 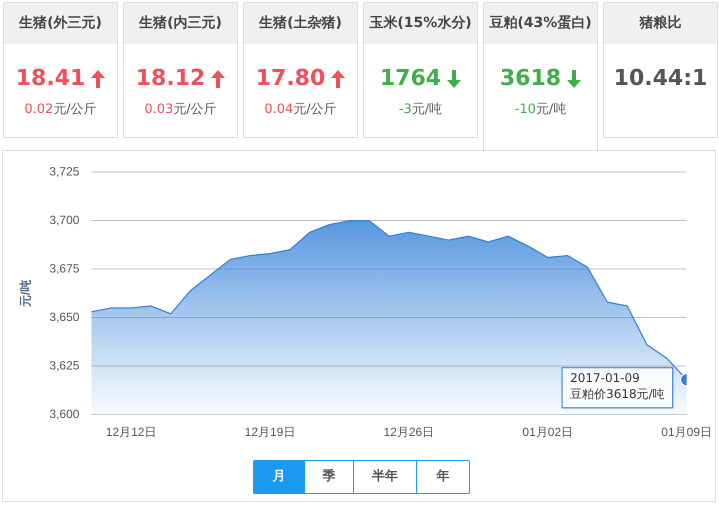 What do you see at coordinates (540, 23) in the screenshot?
I see `category-label: 豆粕(43%蛋白)` at bounding box center [540, 23].